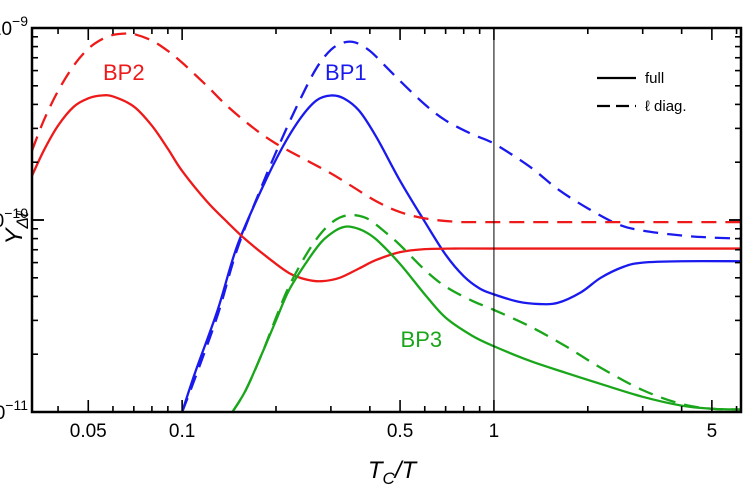 The height and width of the screenshot is (491, 743). Describe the element at coordinates (20, 21) in the screenshot. I see `y-tick-exponent: −9` at that location.